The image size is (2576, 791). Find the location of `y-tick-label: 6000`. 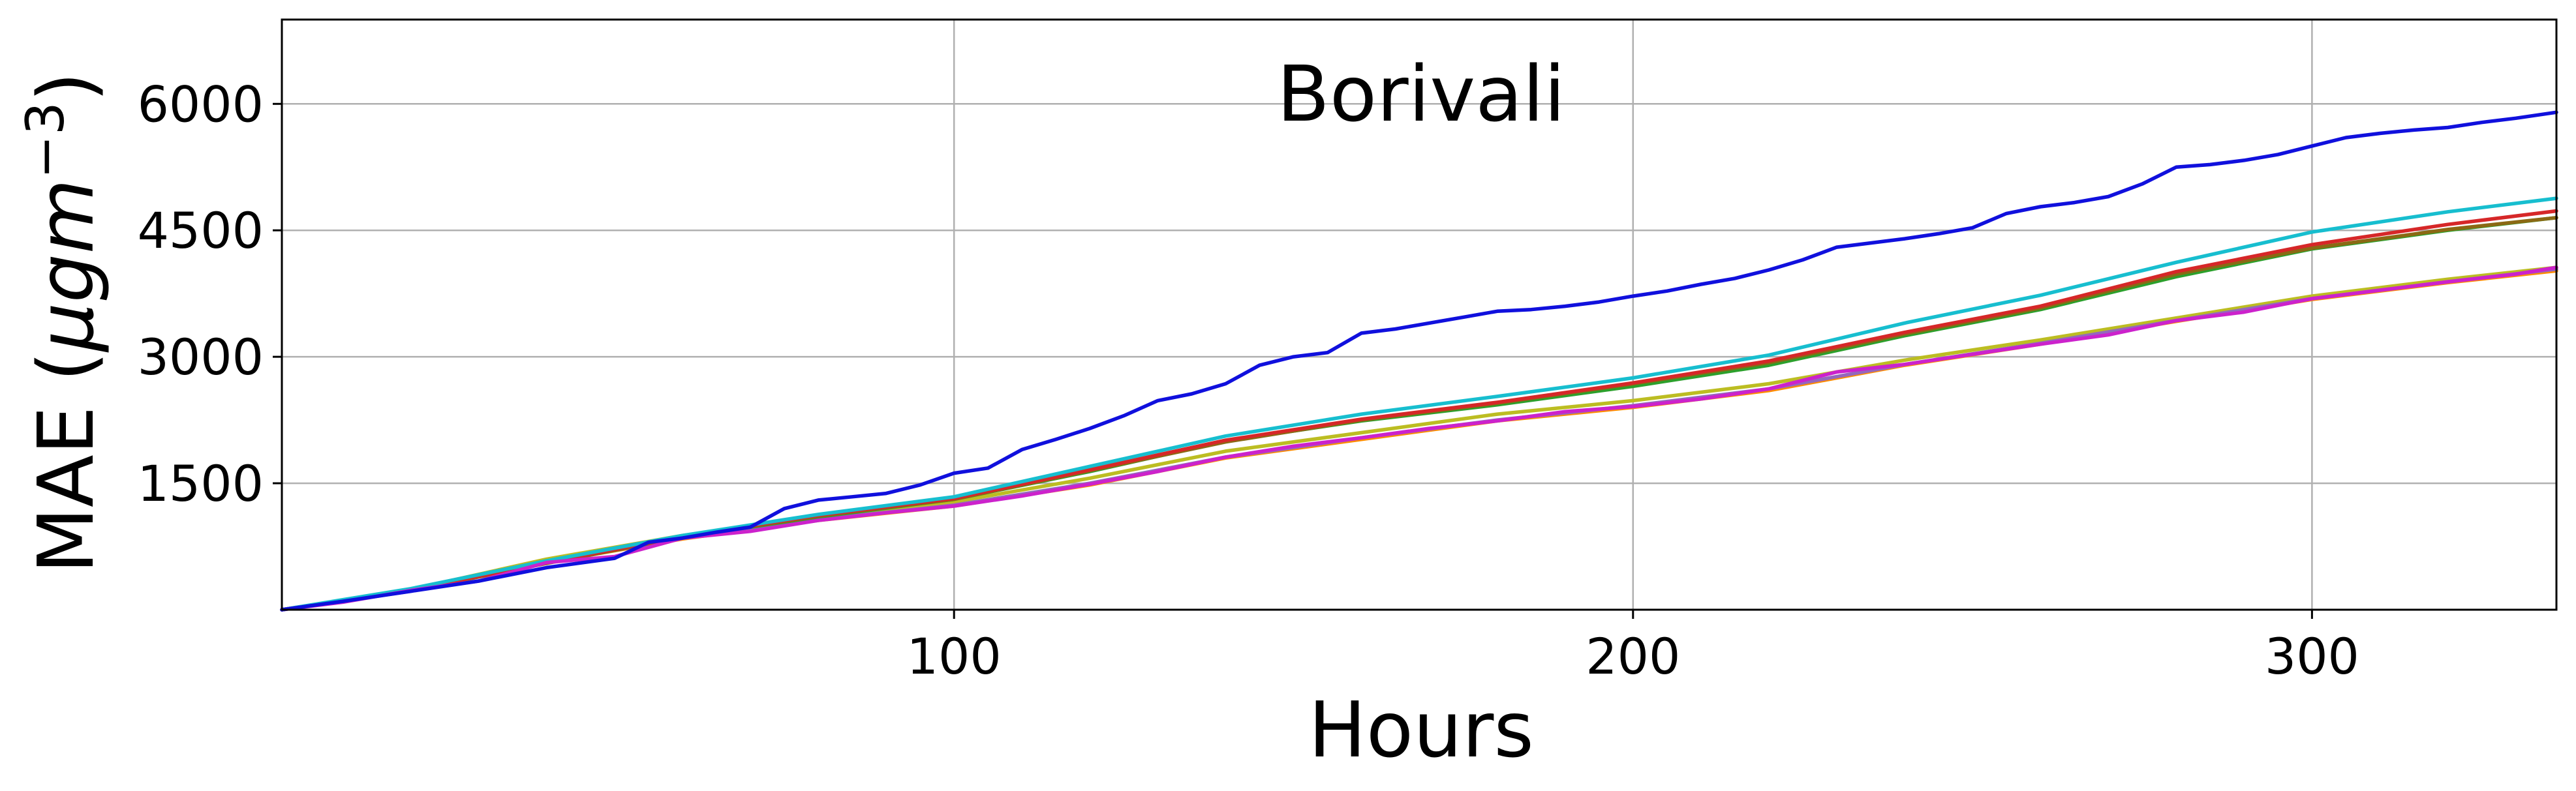

y-tick-label: 6000 is located at coordinates (201, 104).